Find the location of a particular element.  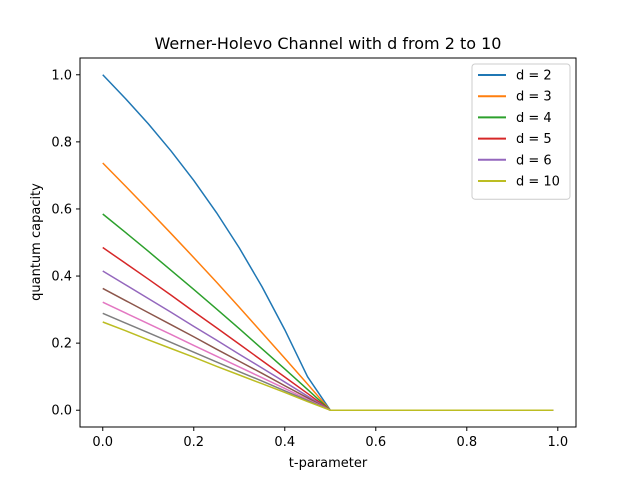

legend-label: d = 10 is located at coordinates (538, 182).